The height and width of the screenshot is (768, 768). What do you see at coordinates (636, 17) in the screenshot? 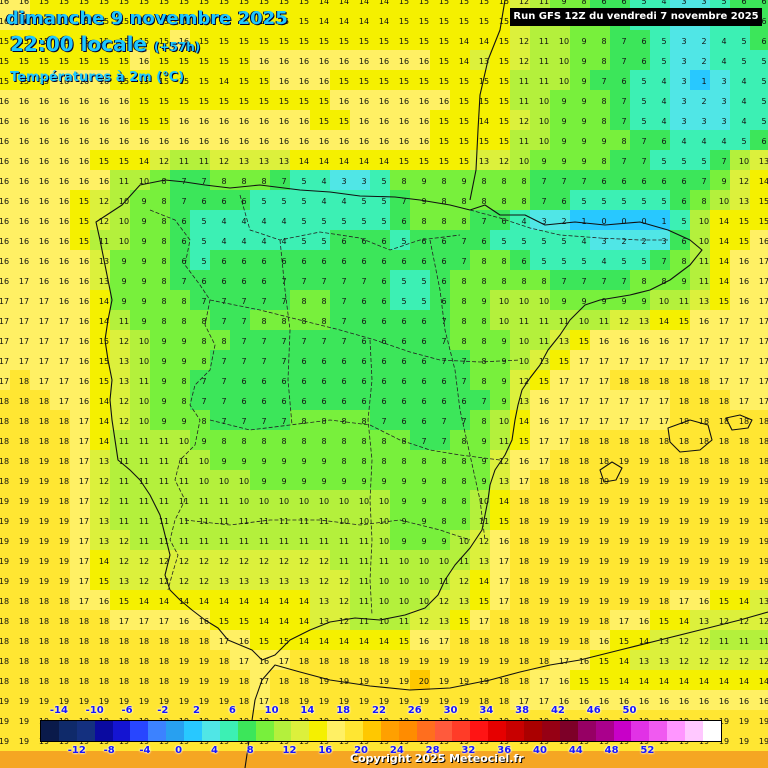
I see `run-info-banner: Run GFS 12Z du vendredi 7 novembre 2025` at bounding box center [636, 17].